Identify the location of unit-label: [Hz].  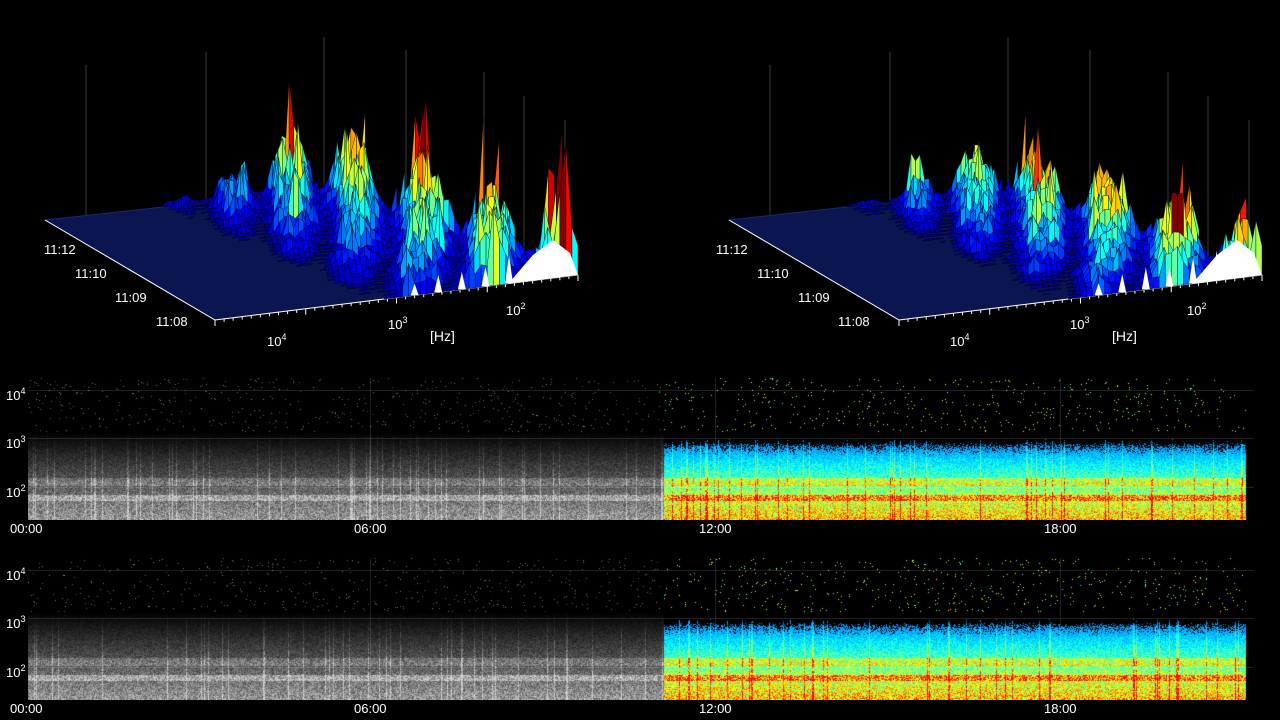
(1124, 336).